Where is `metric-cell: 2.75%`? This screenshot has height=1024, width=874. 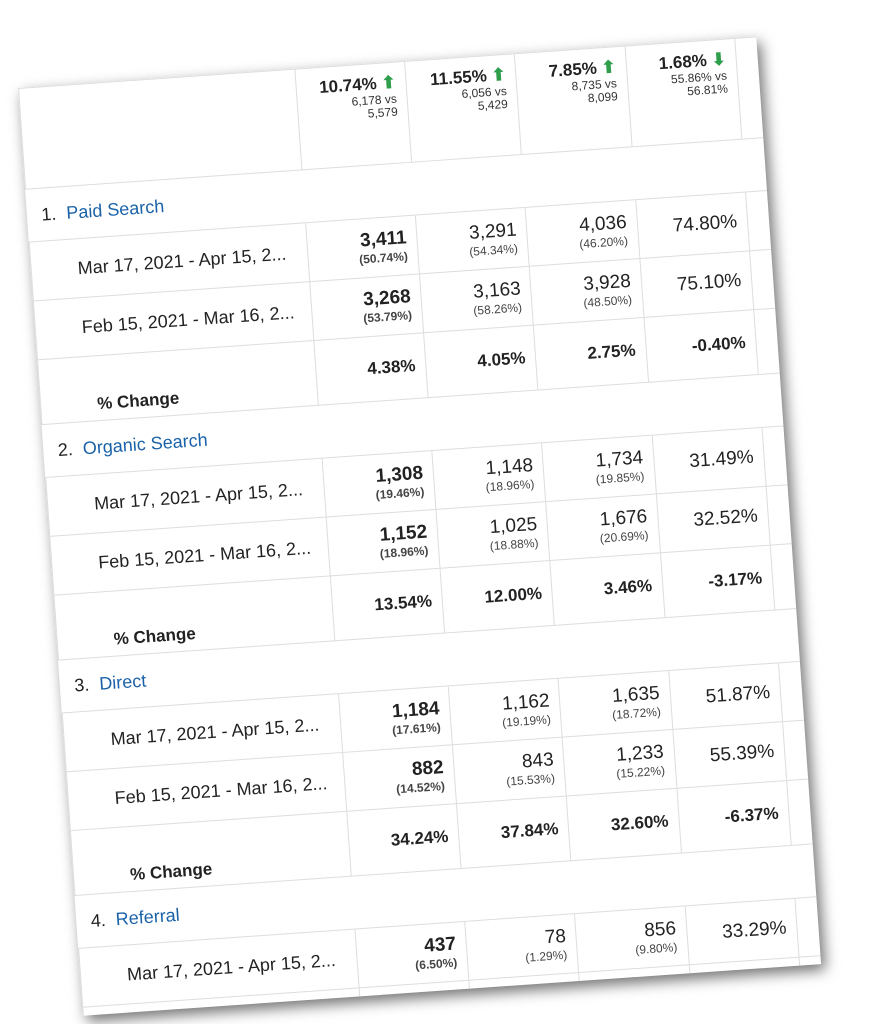
metric-cell: 2.75% is located at coordinates (591, 353).